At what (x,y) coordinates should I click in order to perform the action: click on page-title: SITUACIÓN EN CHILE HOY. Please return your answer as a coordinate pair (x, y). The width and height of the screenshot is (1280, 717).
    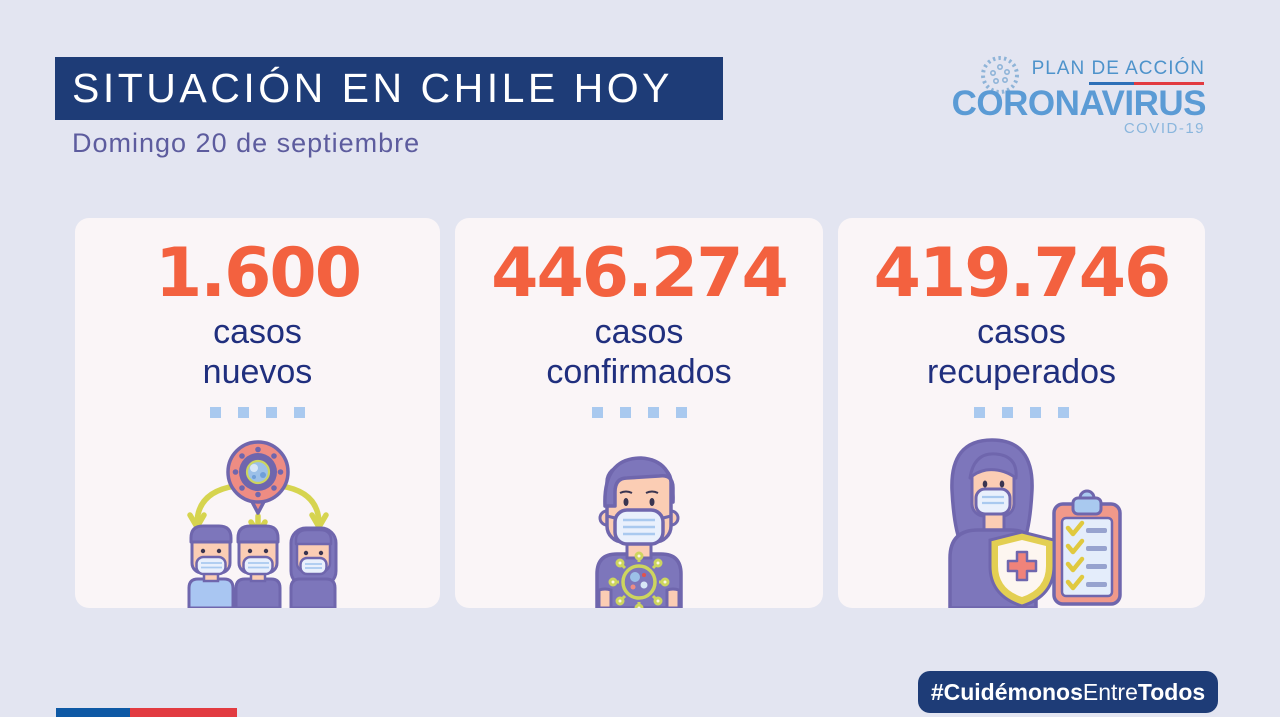
    Looking at the image, I should click on (372, 88).